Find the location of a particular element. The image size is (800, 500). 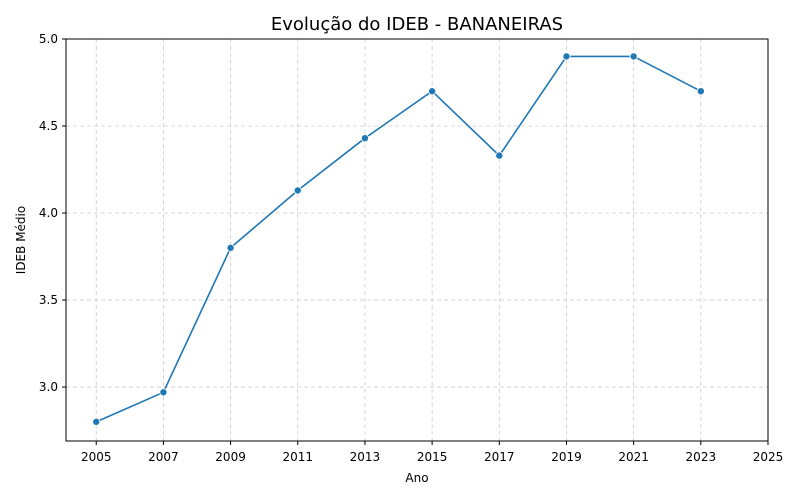

x-tick-label: 2011 is located at coordinates (297, 457).